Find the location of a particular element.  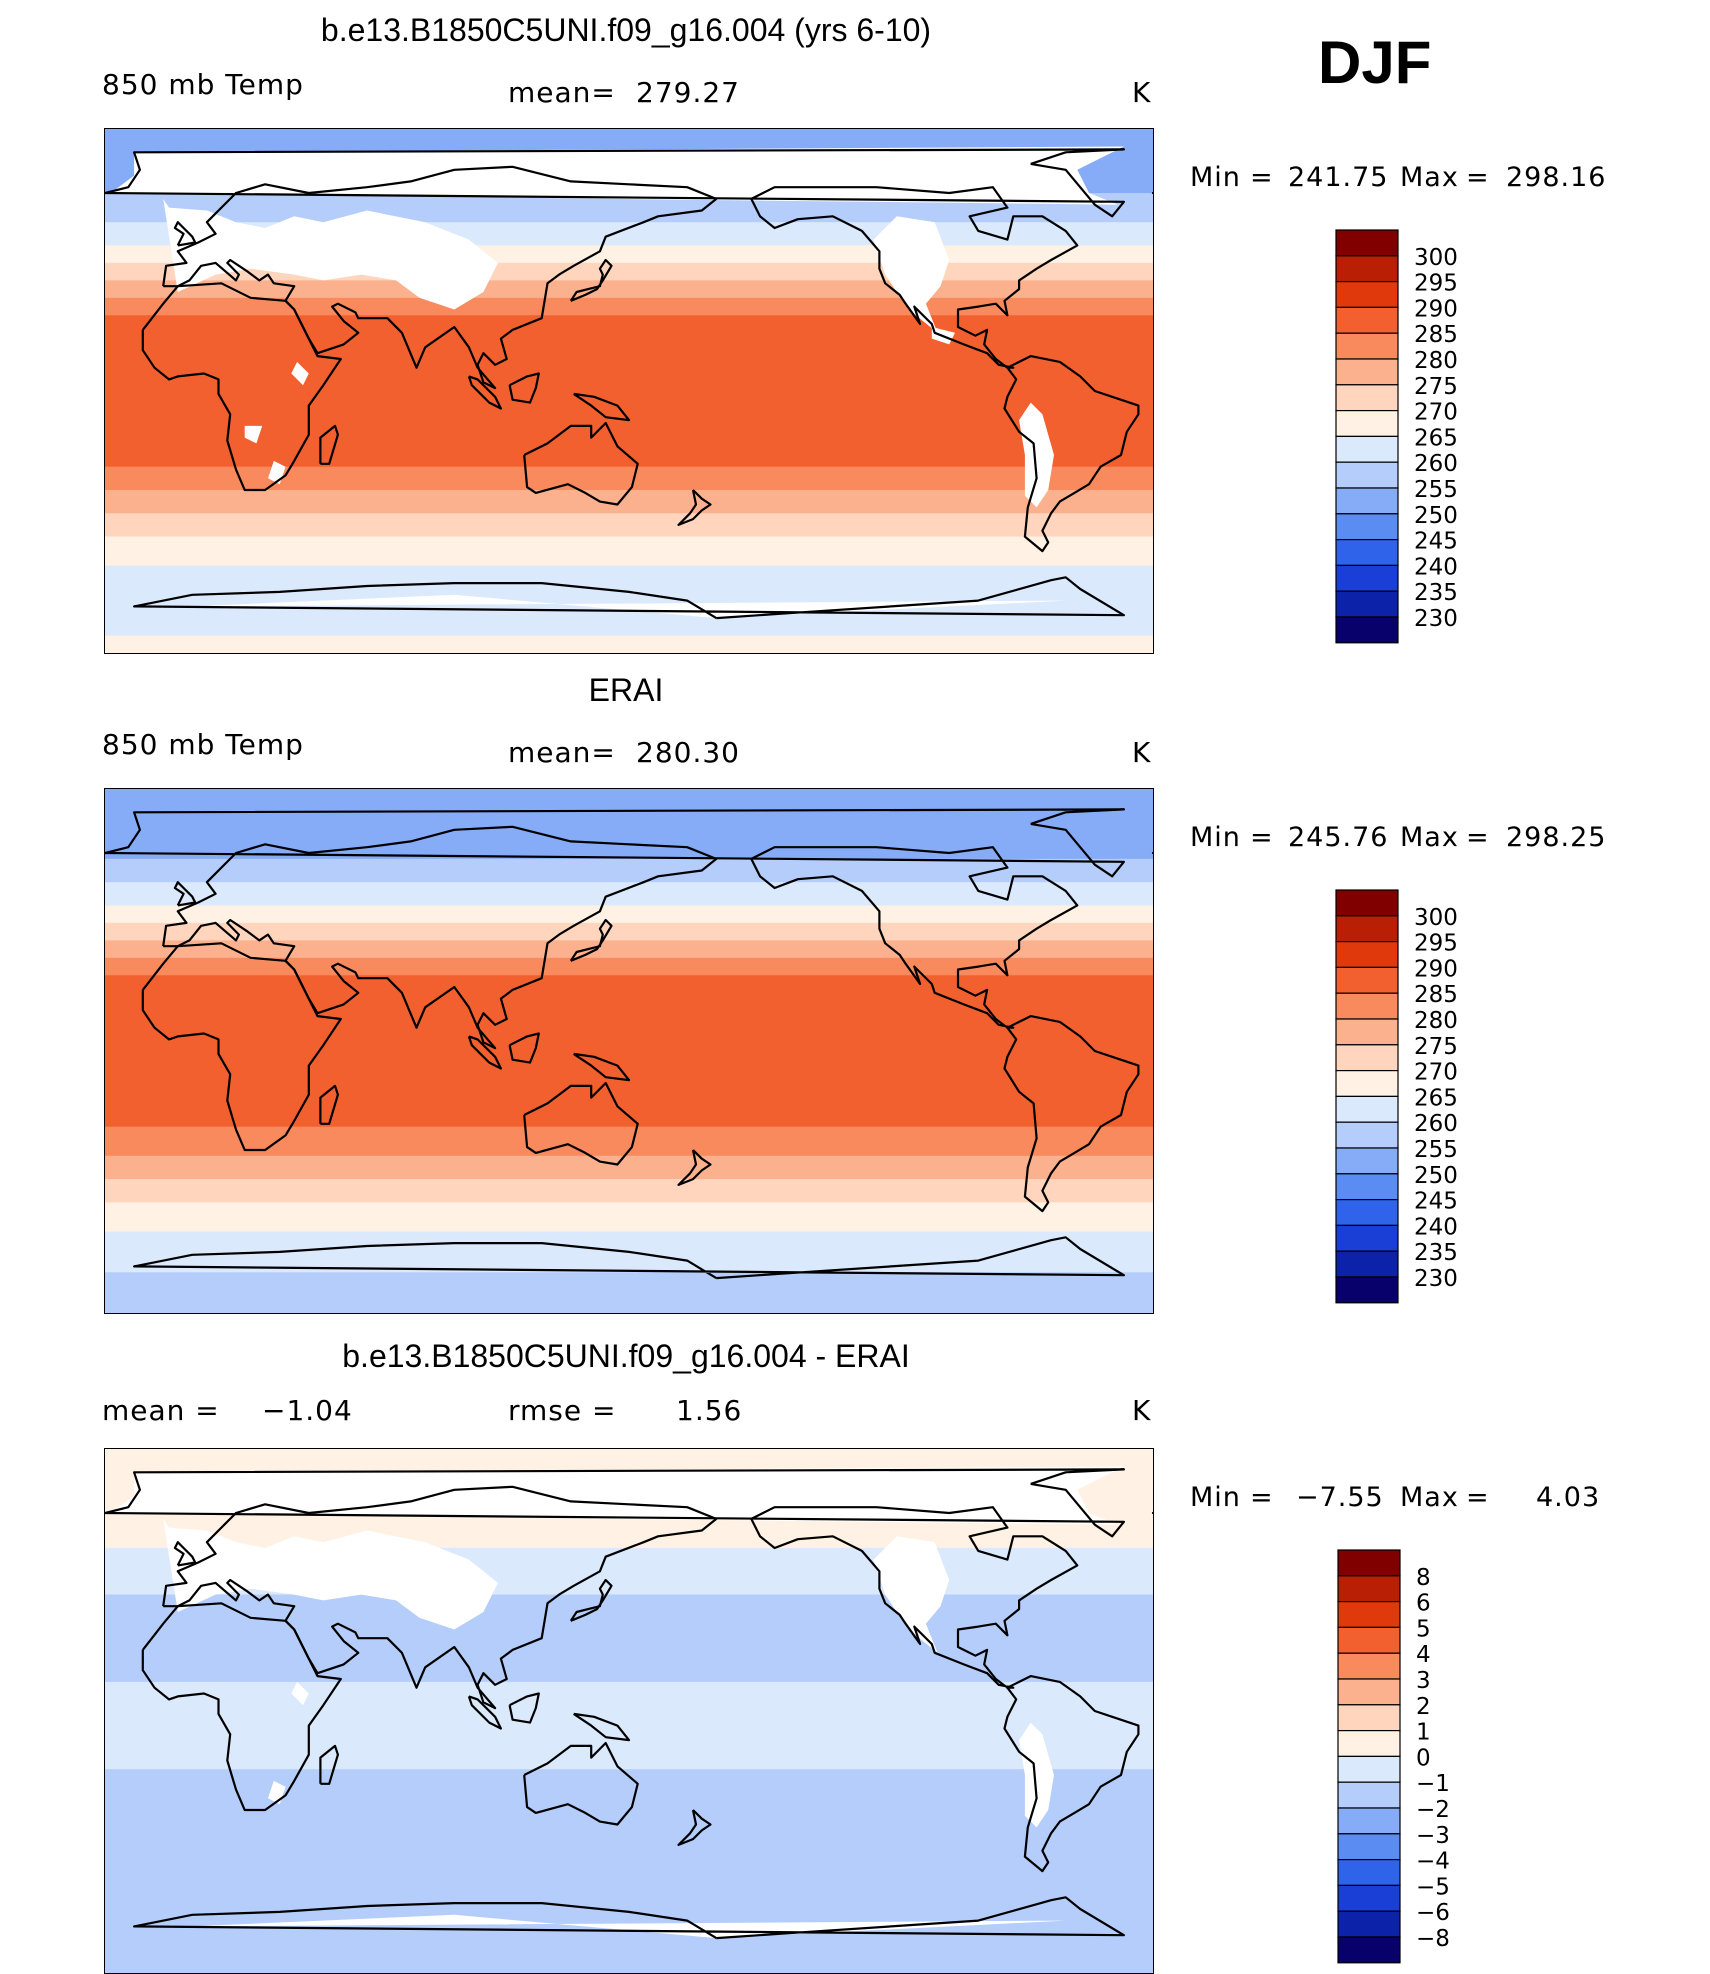

model-band-lat--84 is located at coordinates (629, 638).